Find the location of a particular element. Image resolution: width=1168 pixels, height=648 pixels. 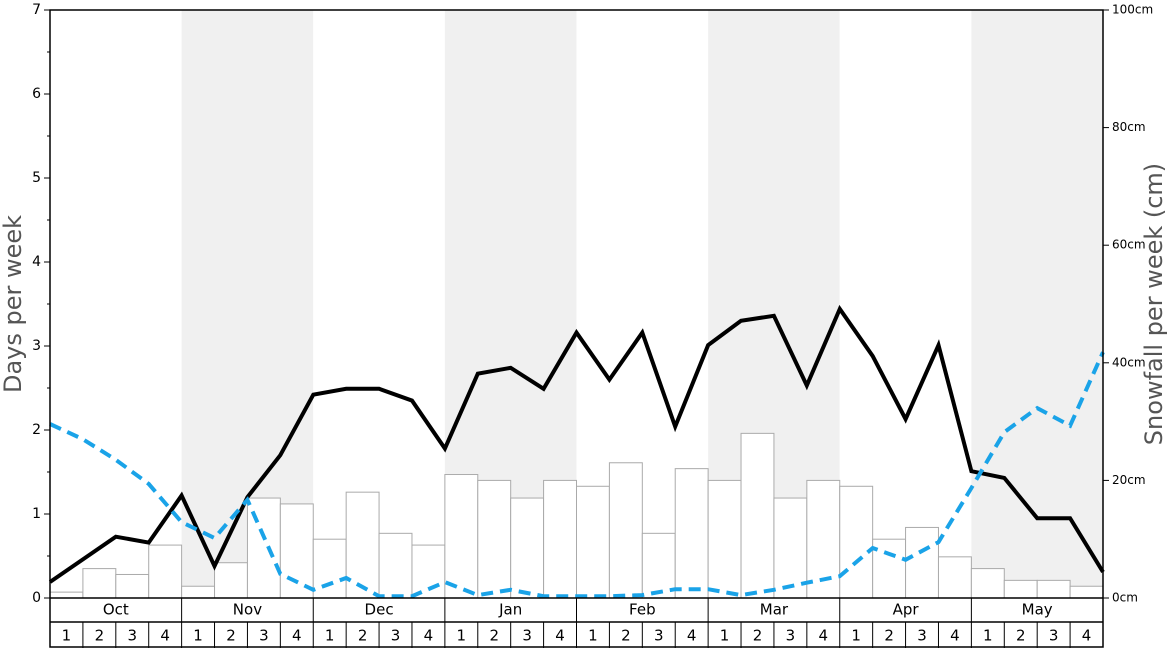

month-label: Mar is located at coordinates (774, 610).